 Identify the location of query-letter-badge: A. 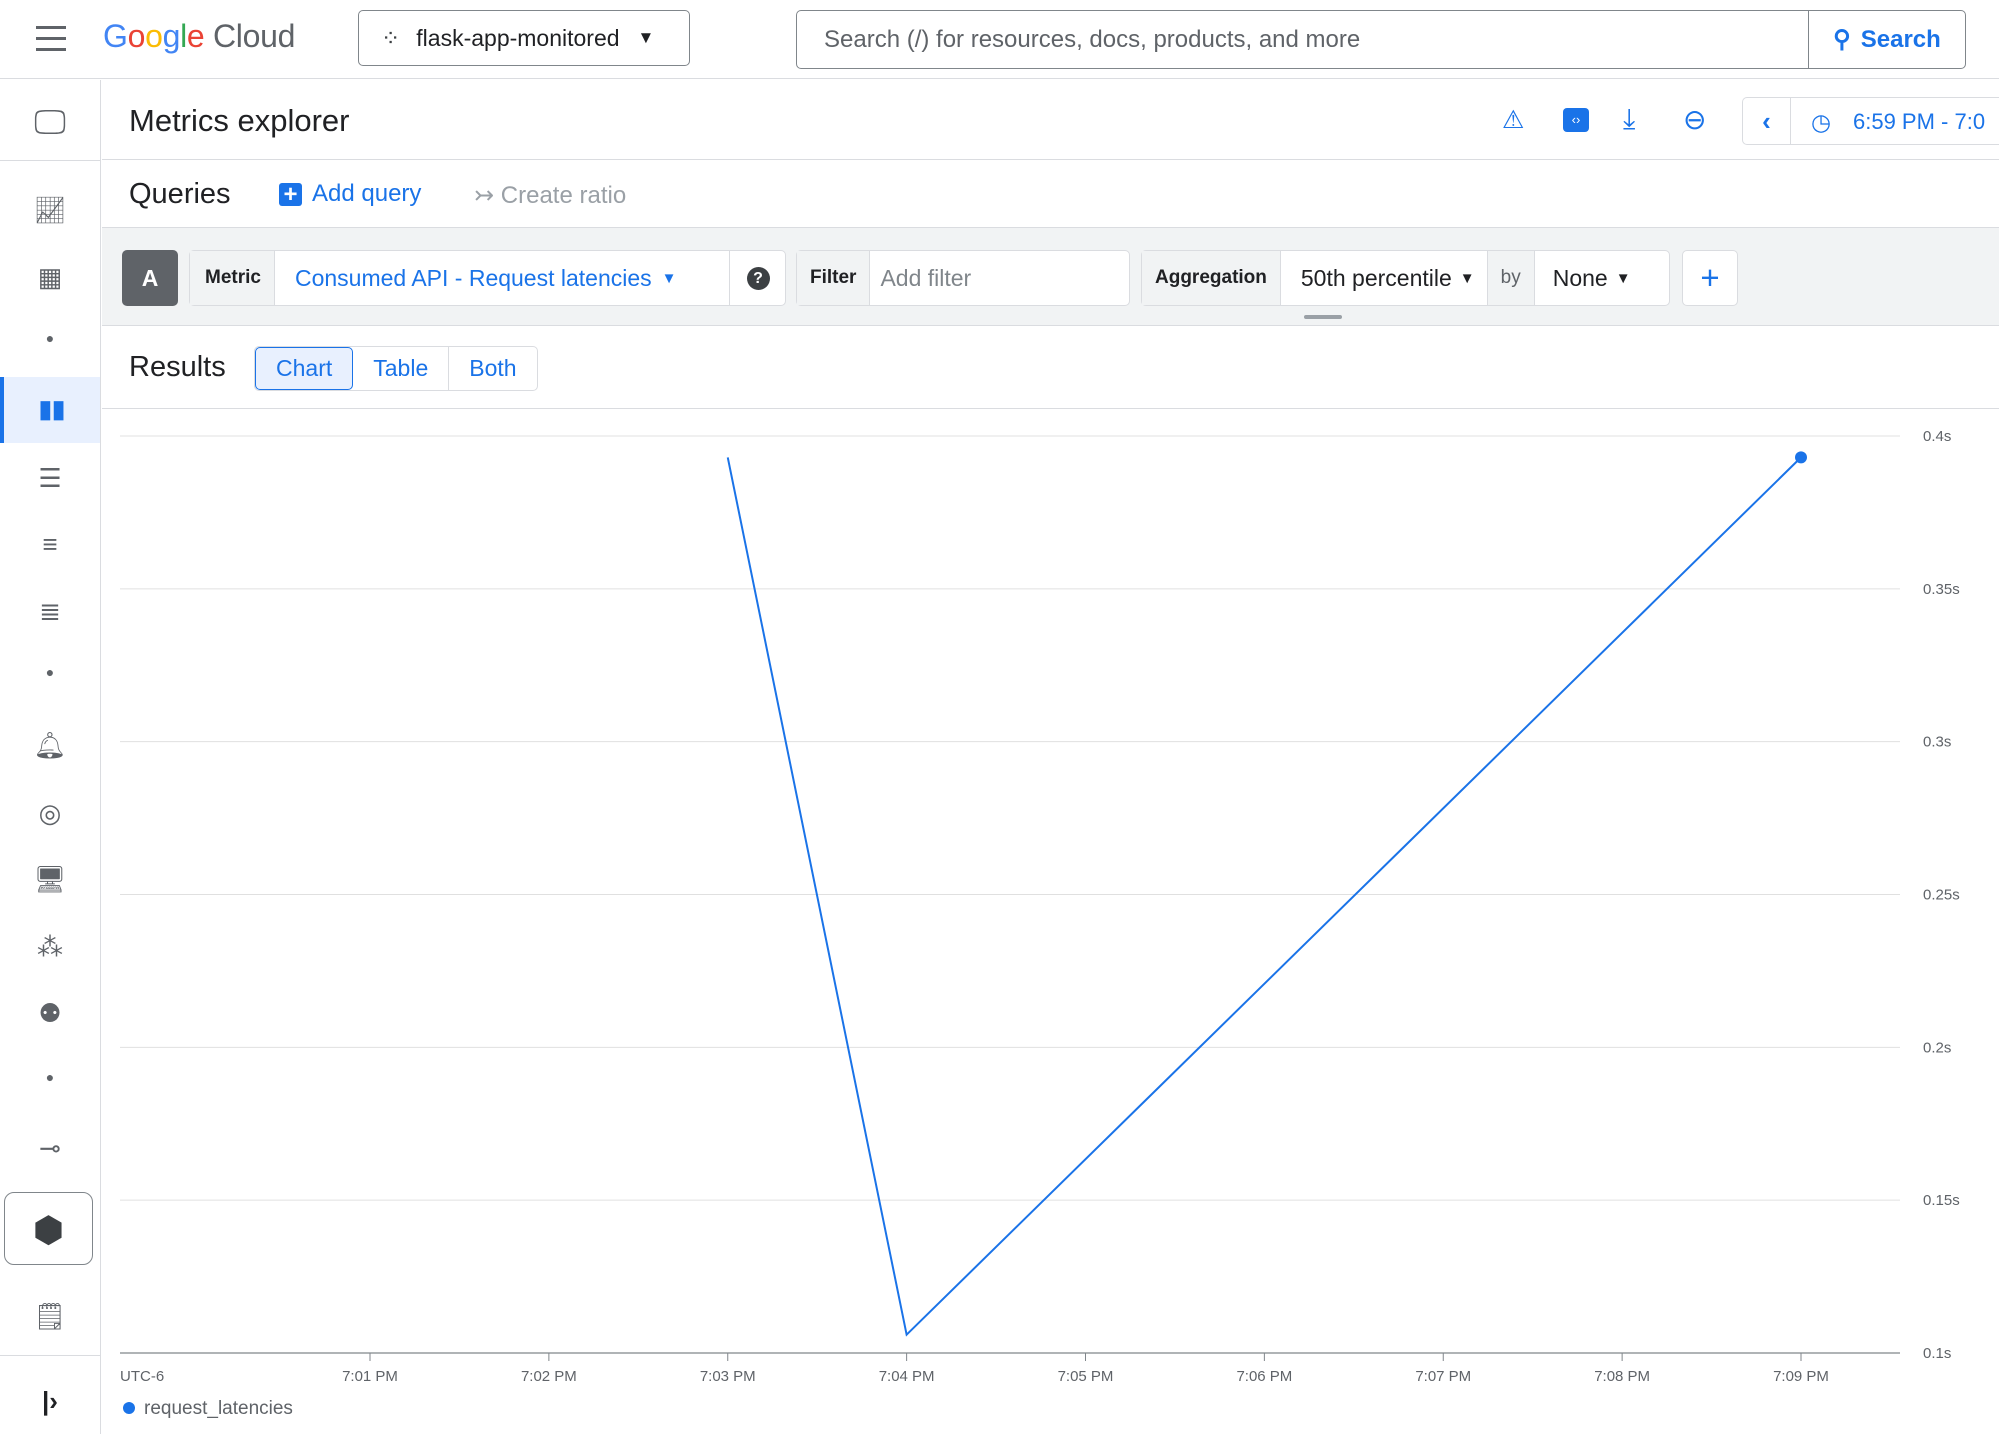
(150, 278).